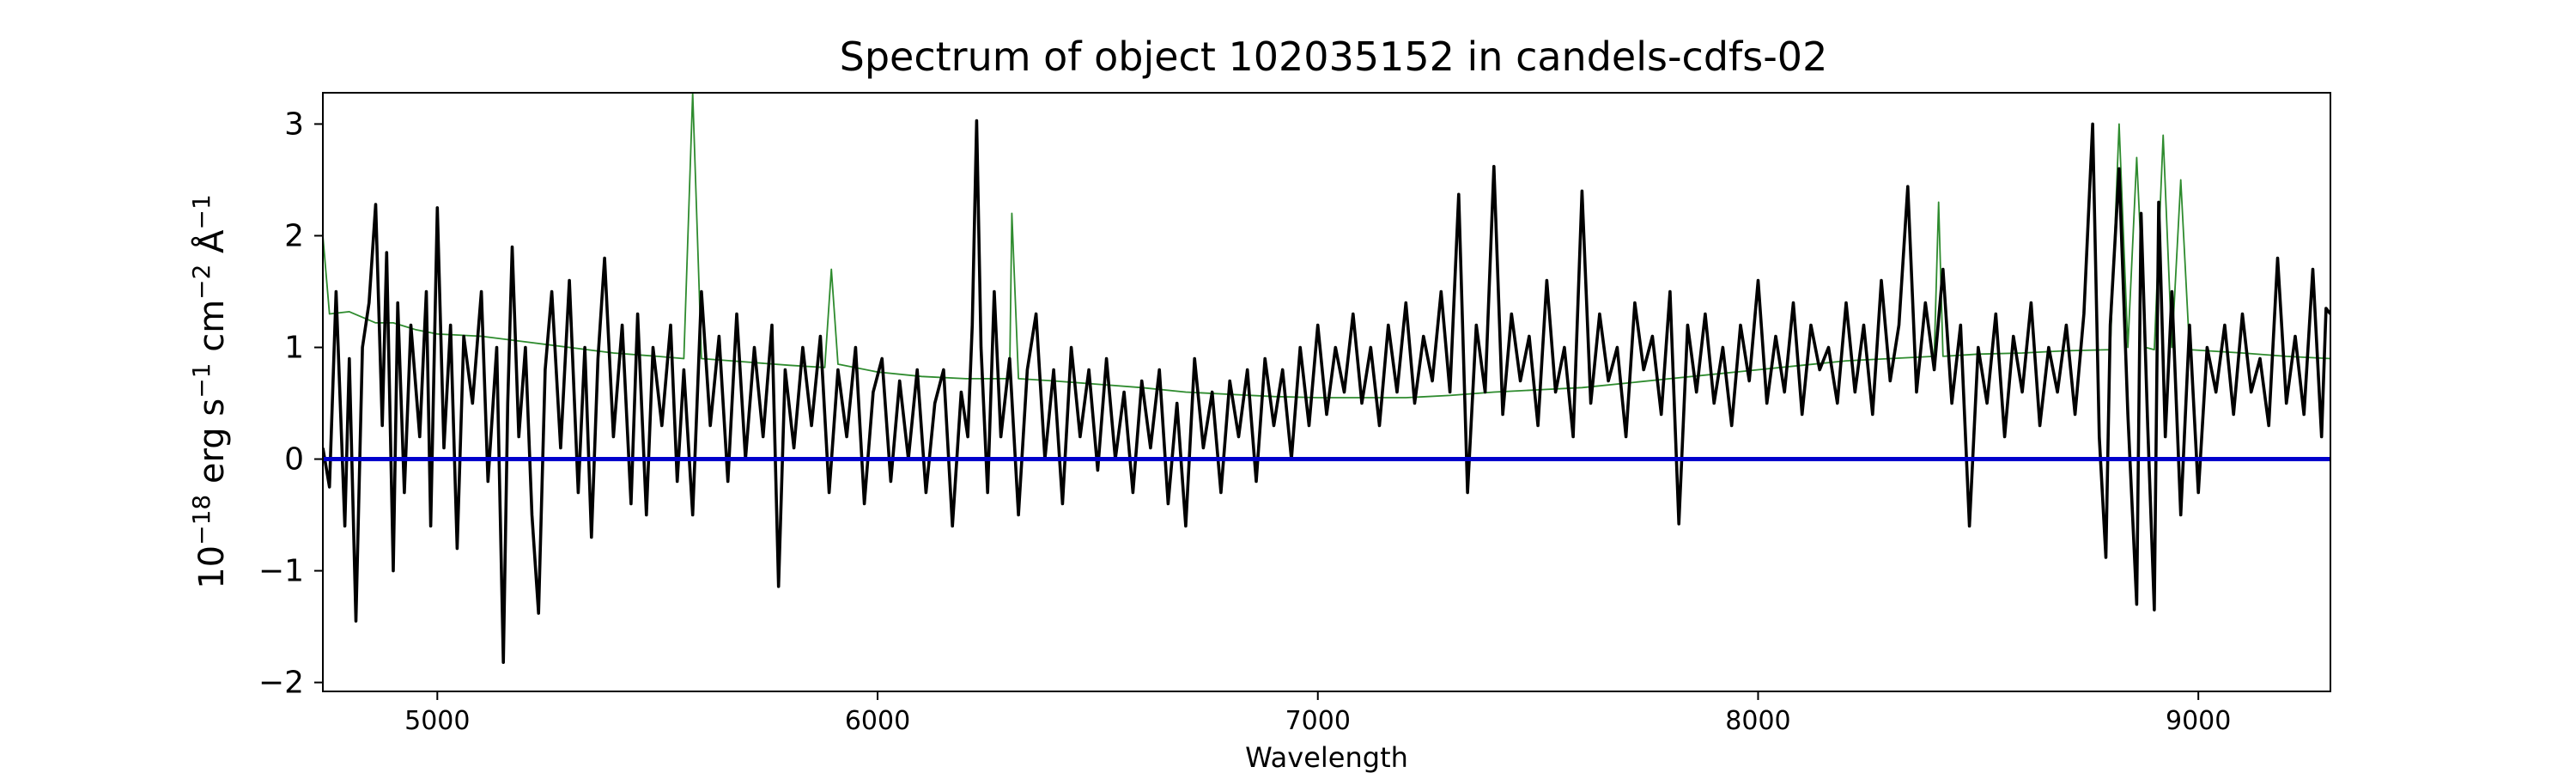  Describe the element at coordinates (212, 447) in the screenshot. I see `y-label-unit: erg s` at that location.